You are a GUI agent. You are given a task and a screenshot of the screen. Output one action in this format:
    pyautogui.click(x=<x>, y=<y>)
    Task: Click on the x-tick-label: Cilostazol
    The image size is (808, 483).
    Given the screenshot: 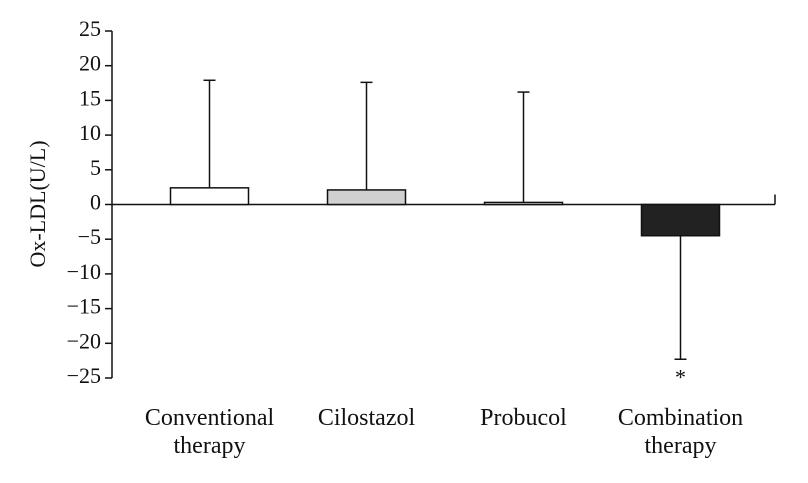 What is the action you would take?
    pyautogui.click(x=366, y=418)
    